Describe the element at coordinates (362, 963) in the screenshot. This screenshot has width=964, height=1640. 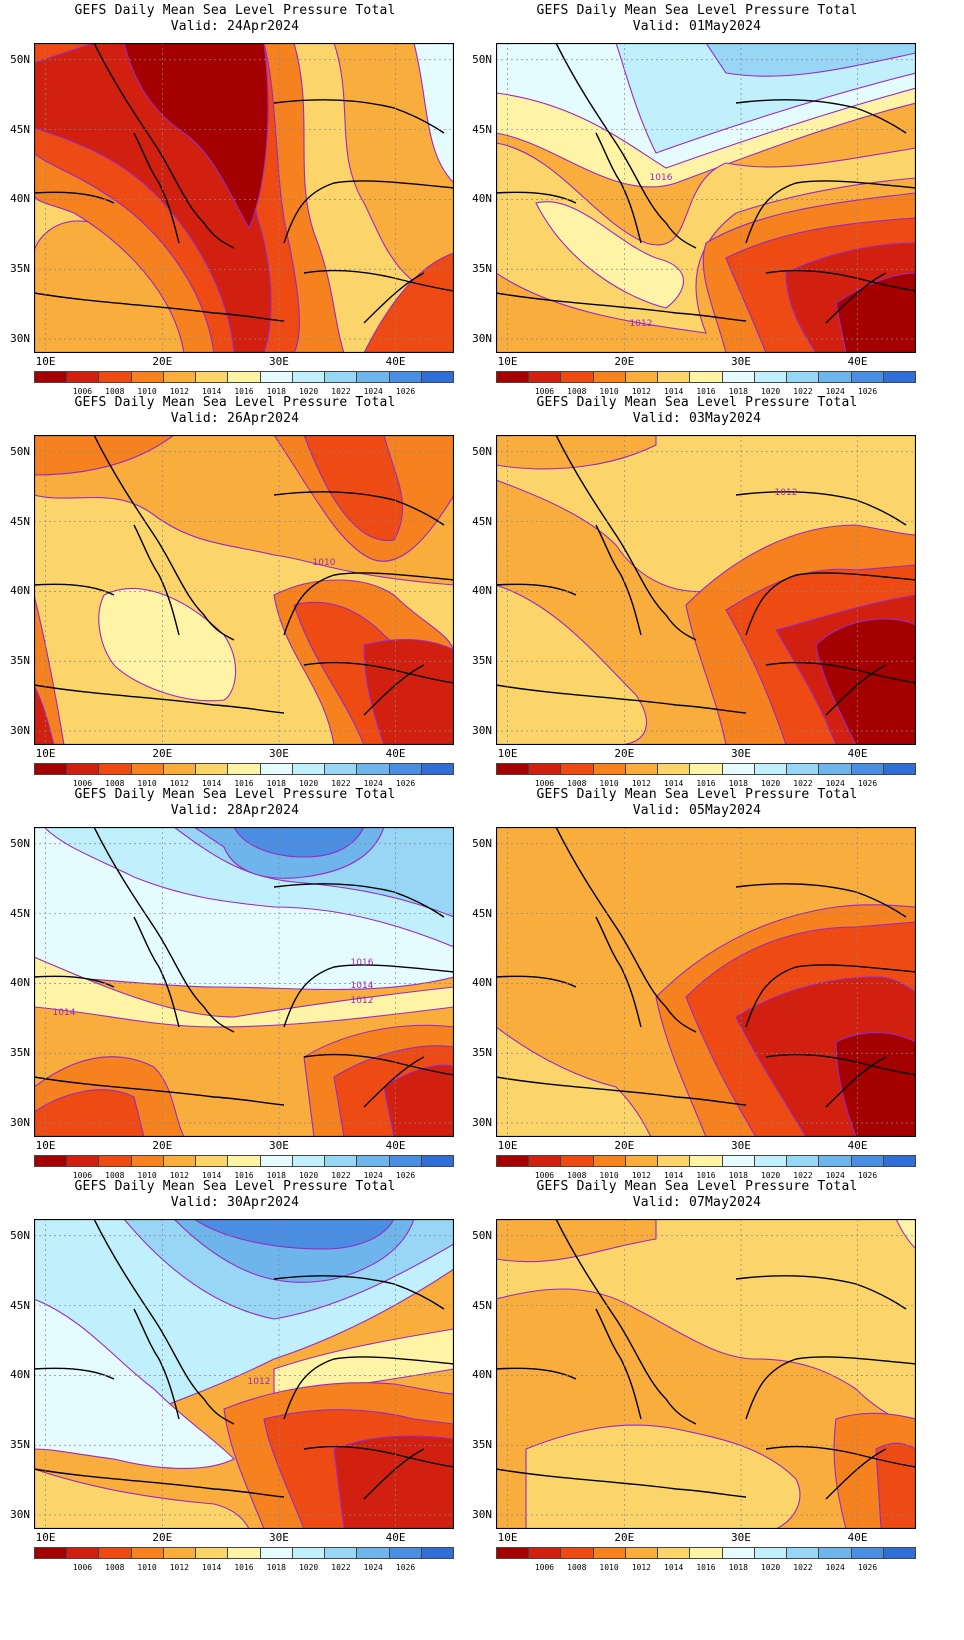
I see `contour-label: 1016` at that location.